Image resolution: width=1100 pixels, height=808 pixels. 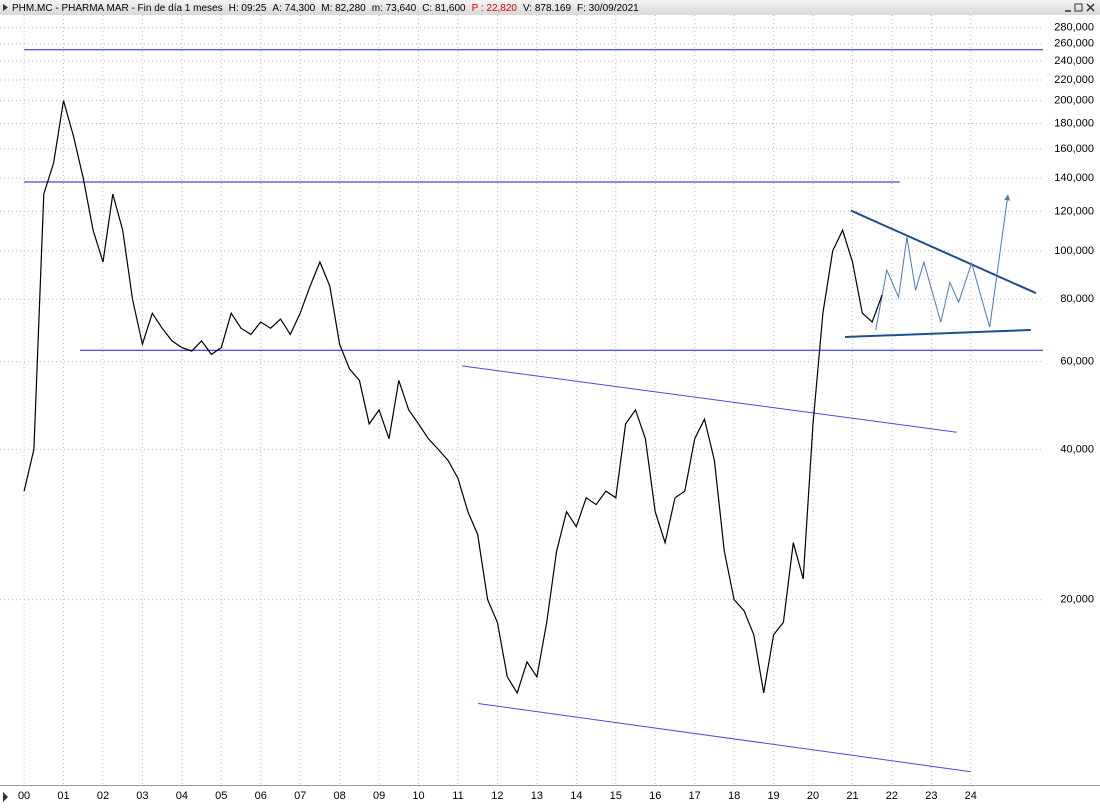 I want to click on x-tick-label: 00, so click(x=24, y=796).